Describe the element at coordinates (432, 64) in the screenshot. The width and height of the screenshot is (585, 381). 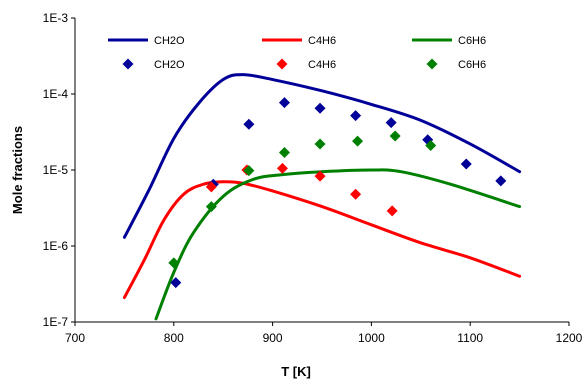
I see `legend-swatch-marker-c6h6` at that location.